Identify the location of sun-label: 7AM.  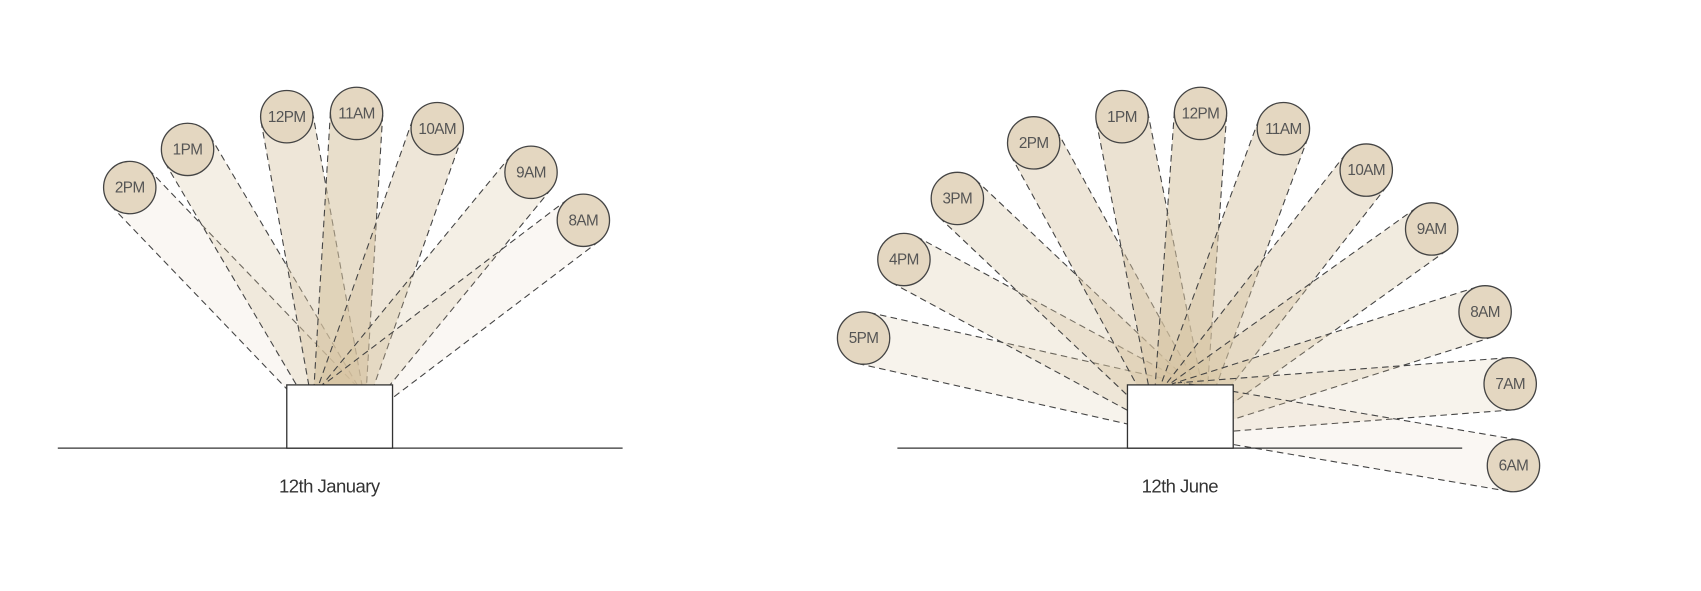
(1510, 384).